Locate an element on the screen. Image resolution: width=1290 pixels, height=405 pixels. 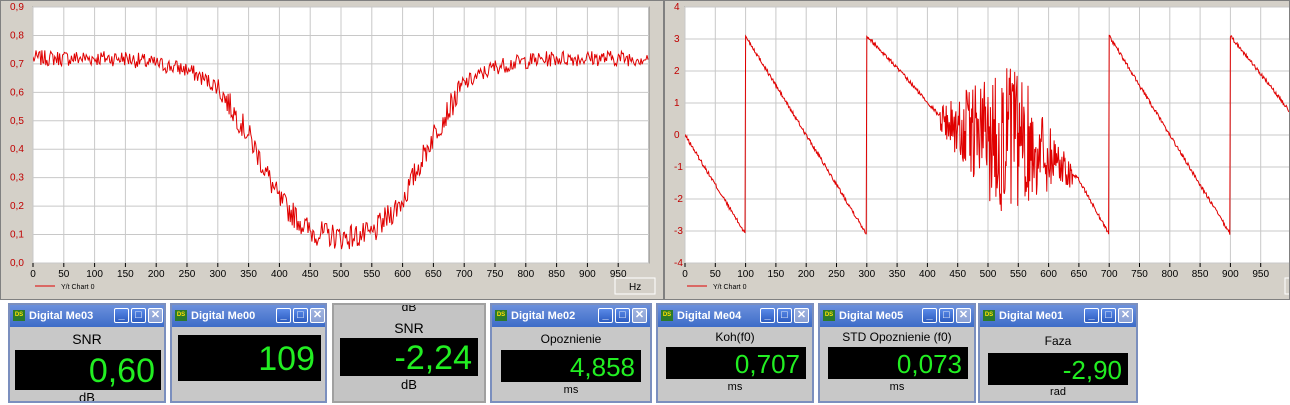
y-tick-label: 0,3 is located at coordinates (17, 178).